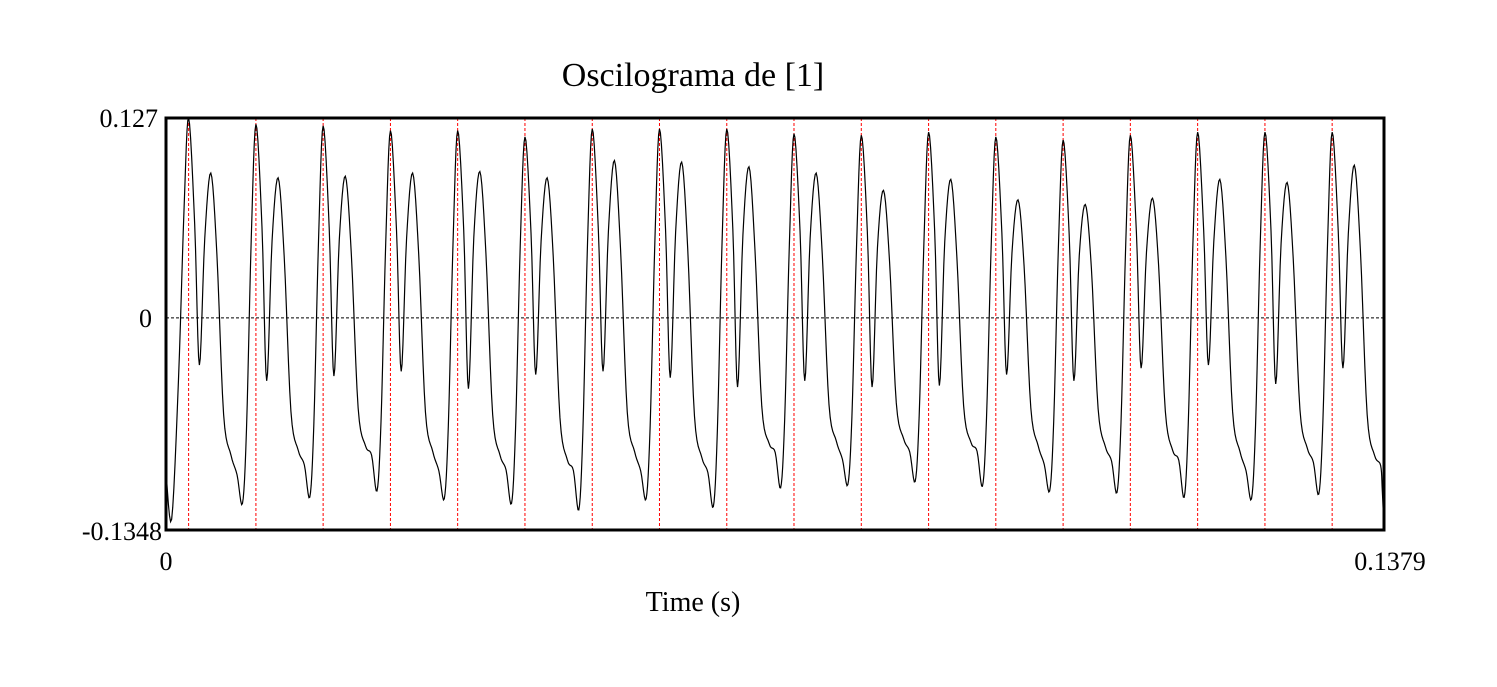 This screenshot has width=1497, height=687. Describe the element at coordinates (166, 561) in the screenshot. I see `x-tick-label-start: 0` at that location.